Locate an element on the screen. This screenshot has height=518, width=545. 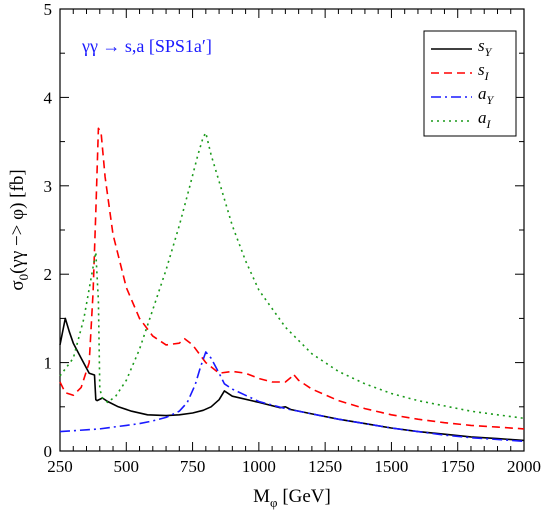
y-tick-label: 2 is located at coordinates (48, 274).